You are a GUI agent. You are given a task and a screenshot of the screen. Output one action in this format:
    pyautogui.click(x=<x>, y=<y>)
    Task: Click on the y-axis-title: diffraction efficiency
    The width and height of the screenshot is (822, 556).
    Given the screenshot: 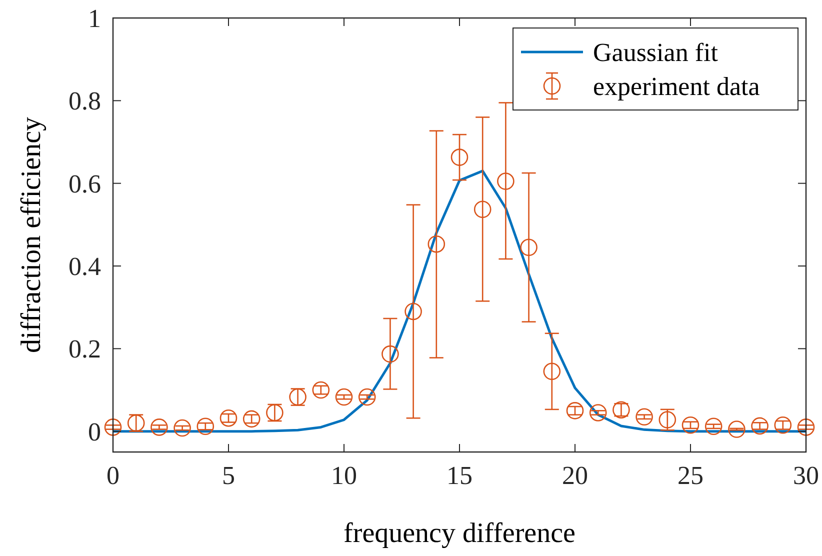 What is the action you would take?
    pyautogui.click(x=31, y=235)
    